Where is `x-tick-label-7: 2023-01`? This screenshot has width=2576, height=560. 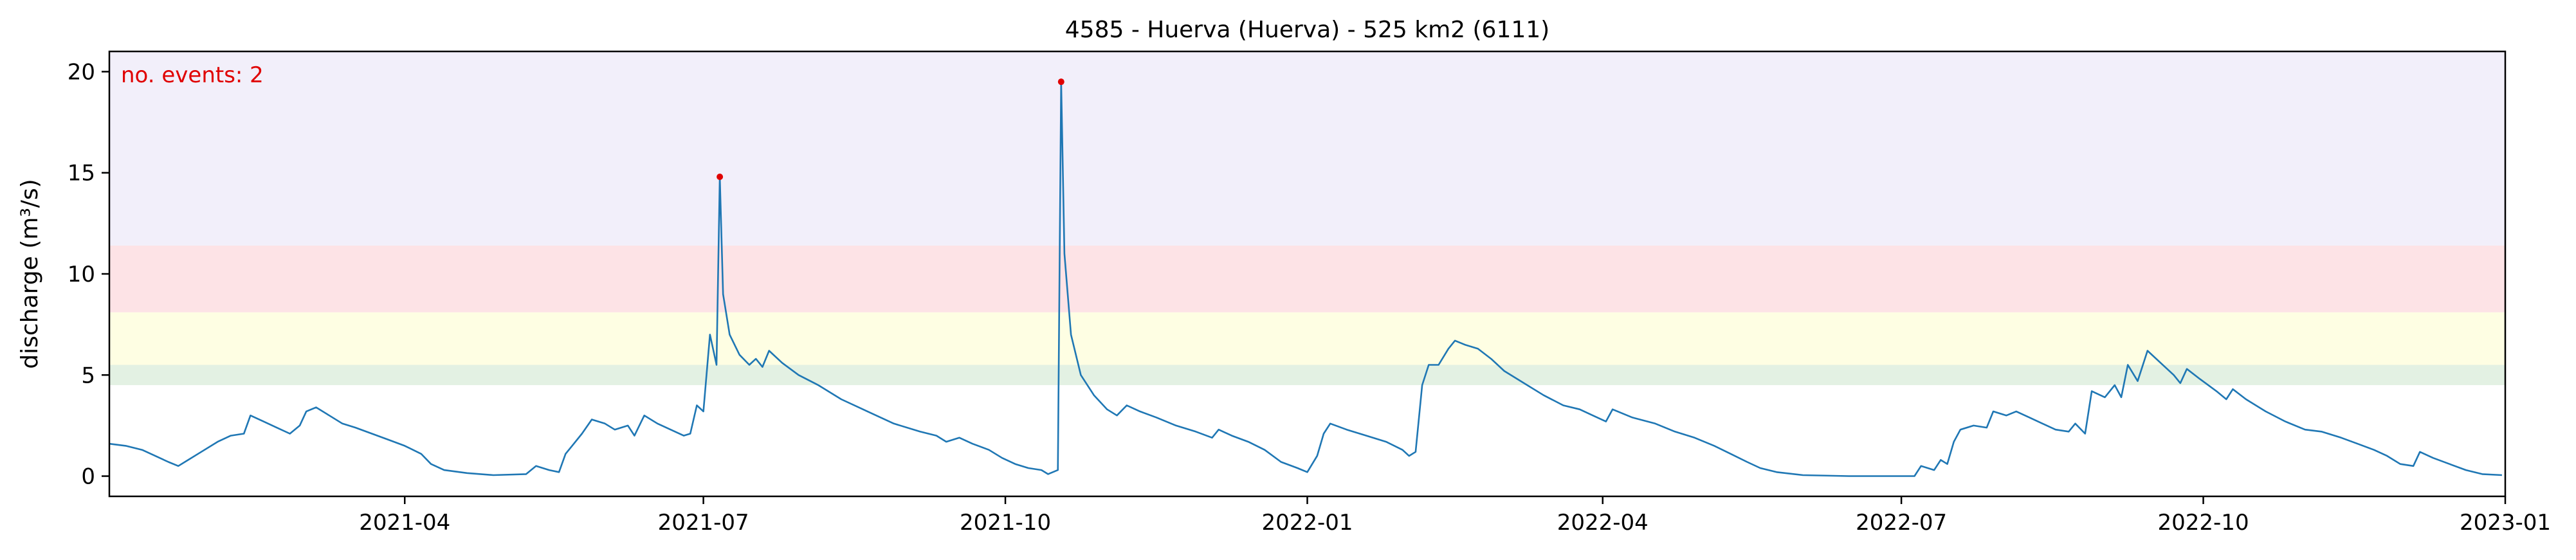
x-tick-label-7: 2023-01 is located at coordinates (2505, 523).